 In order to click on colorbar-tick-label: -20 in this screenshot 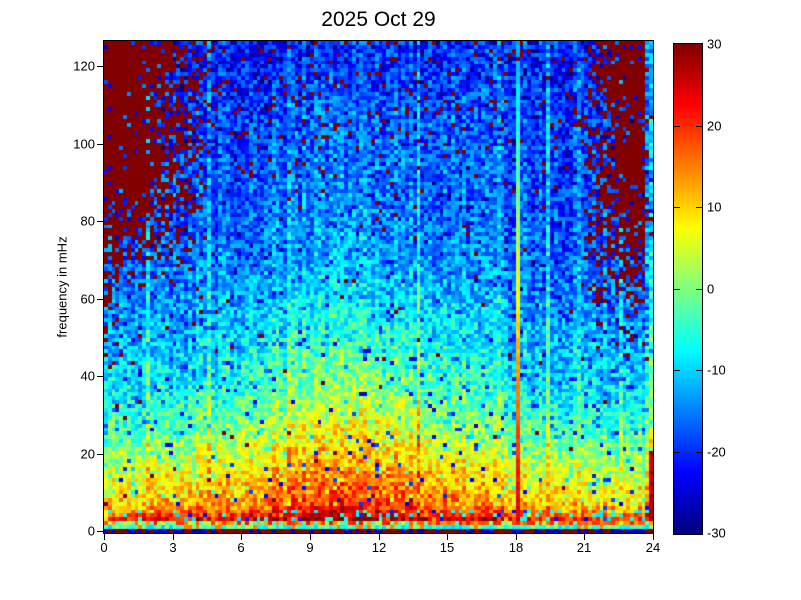, I will do `click(716, 452)`.